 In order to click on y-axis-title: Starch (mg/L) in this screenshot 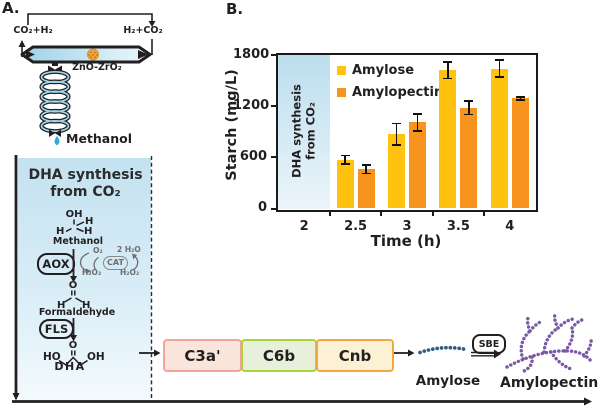, I will do `click(232, 125)`.